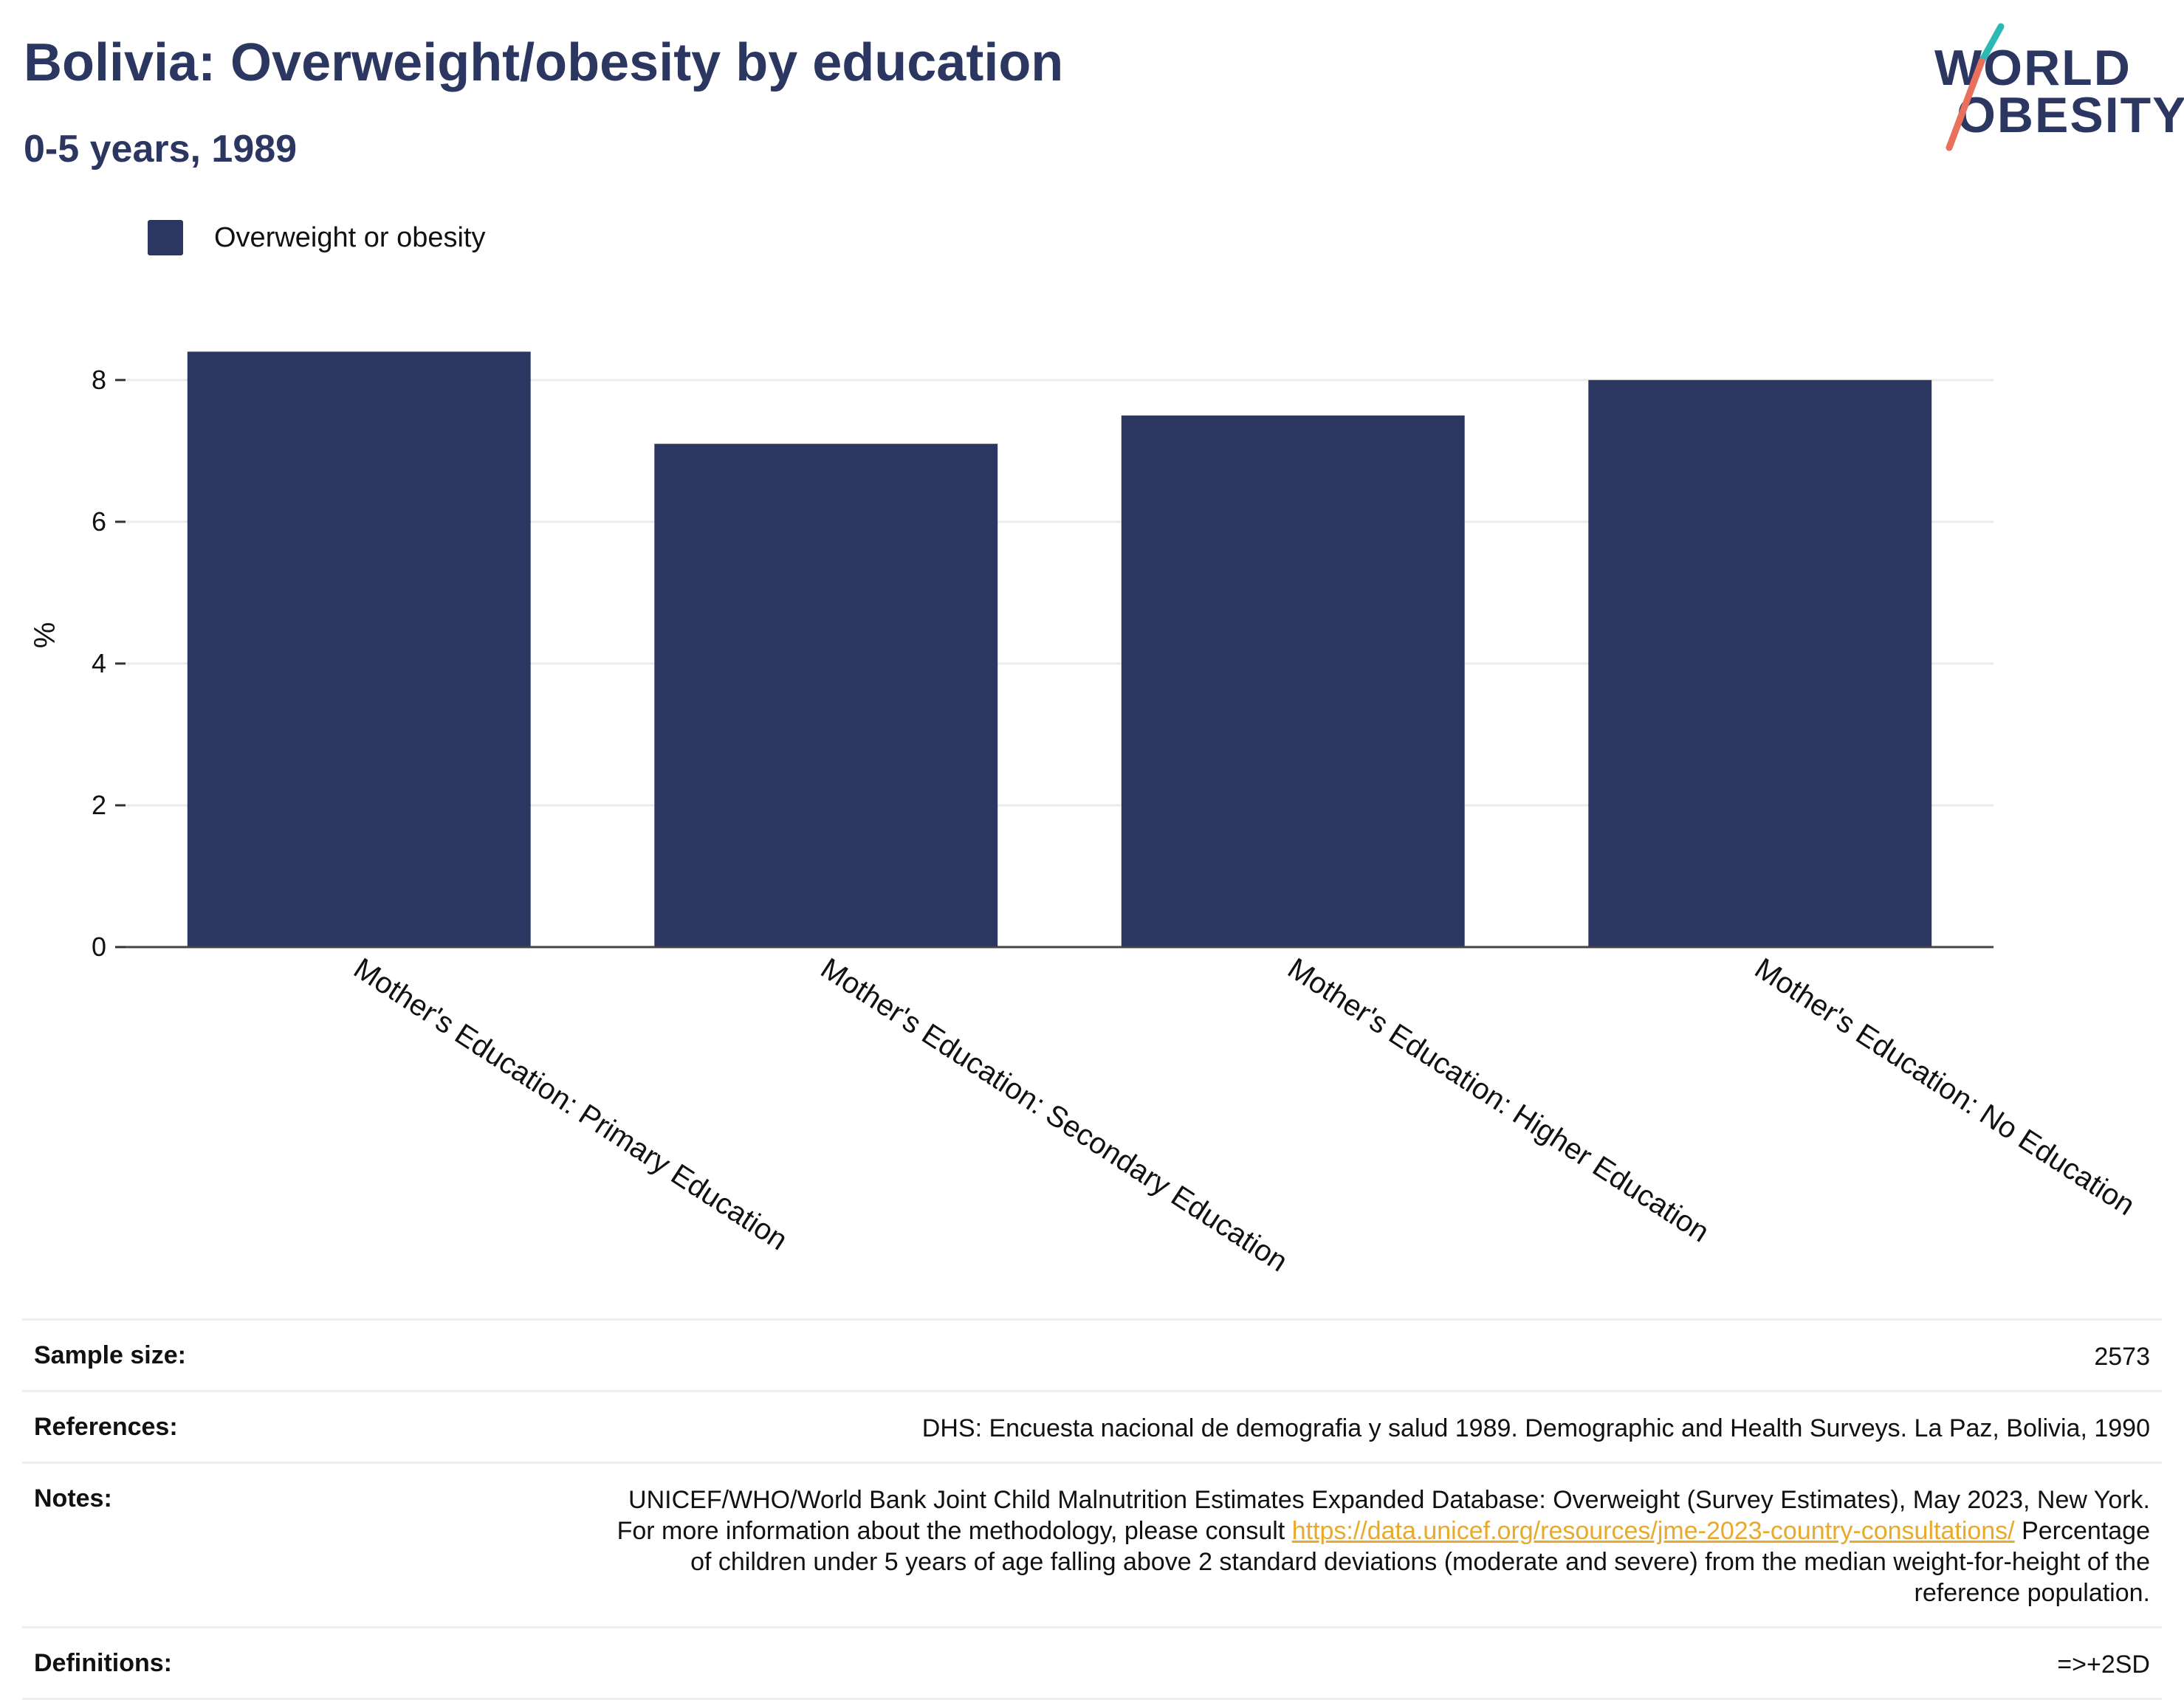 This screenshot has height=1700, width=2184. Describe the element at coordinates (2033, 68) in the screenshot. I see `logo-line-1: WORLD` at that location.